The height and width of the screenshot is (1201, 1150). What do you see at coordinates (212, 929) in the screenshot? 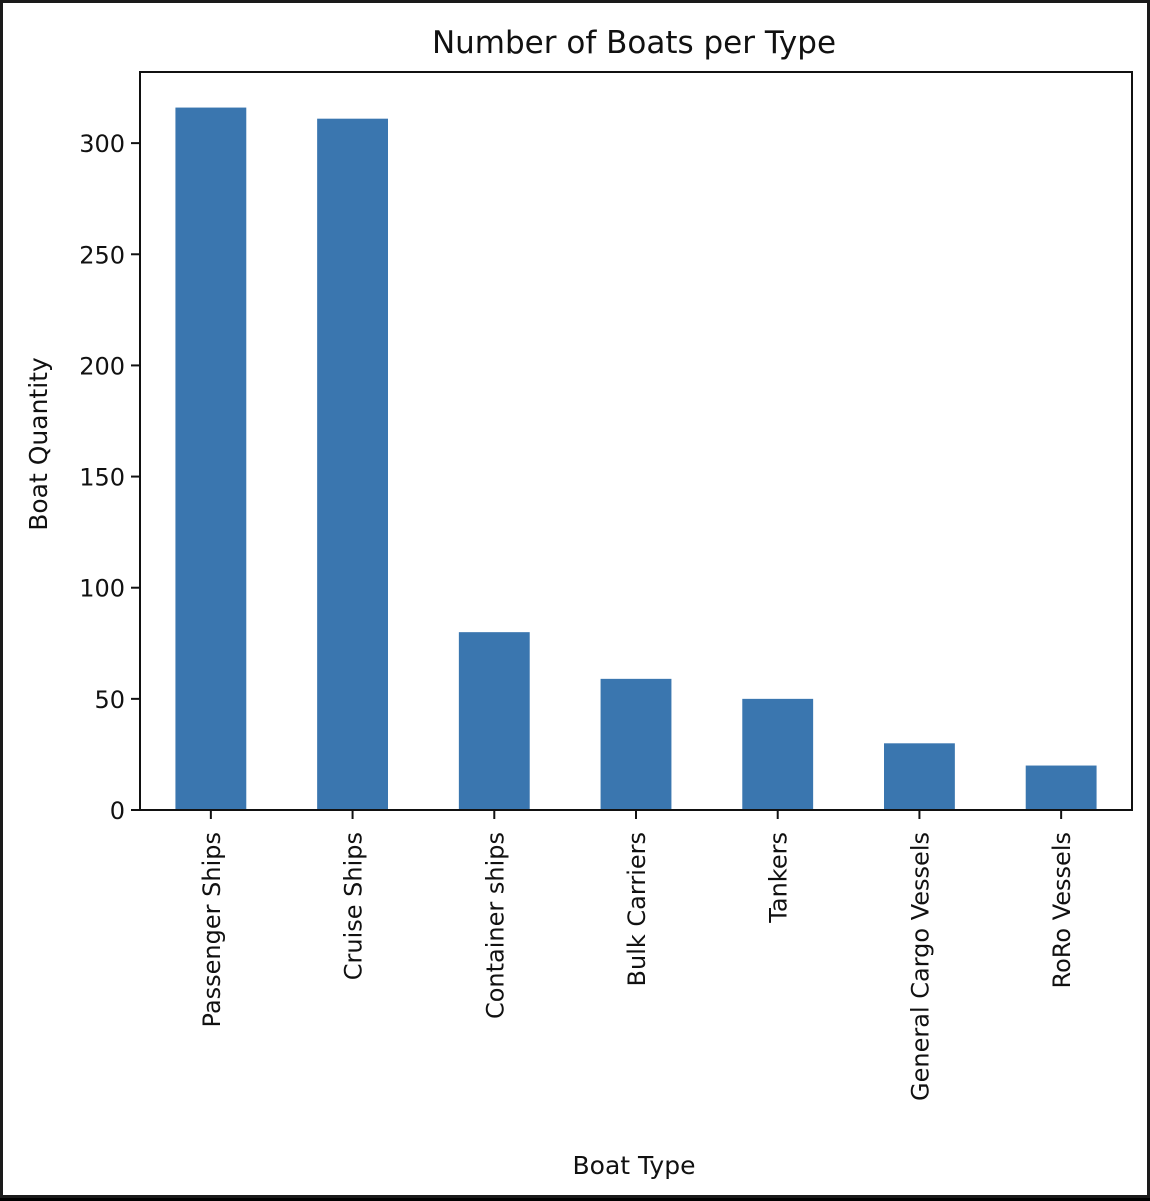
I see `x-tick-label: Passenger Ships` at bounding box center [212, 929].